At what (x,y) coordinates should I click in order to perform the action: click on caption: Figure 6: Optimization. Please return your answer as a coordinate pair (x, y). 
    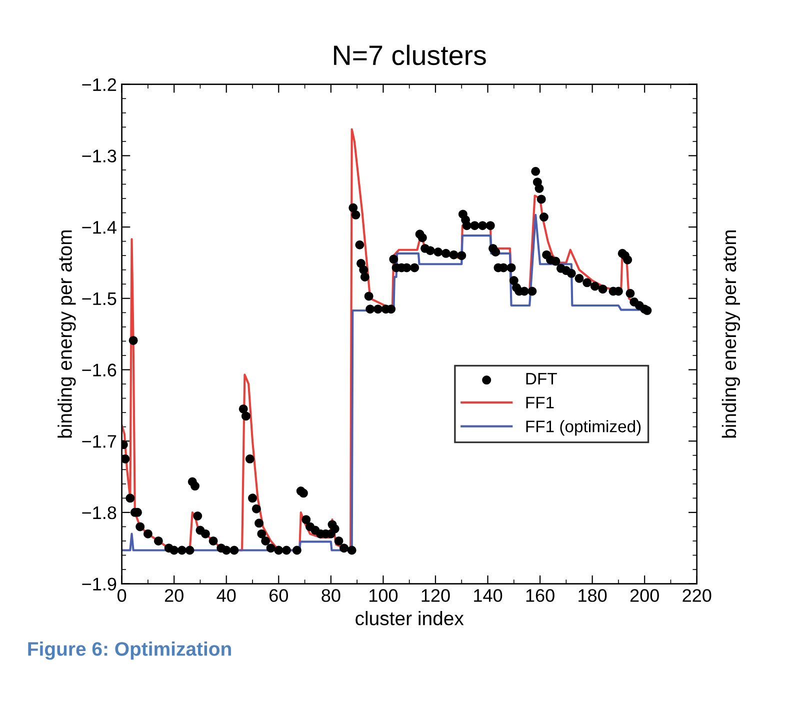
    Looking at the image, I should click on (129, 651).